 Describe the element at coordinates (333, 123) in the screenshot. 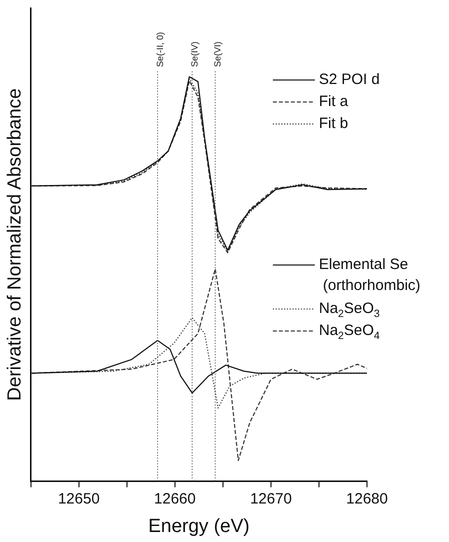

I see `legend-label: Fit b` at that location.